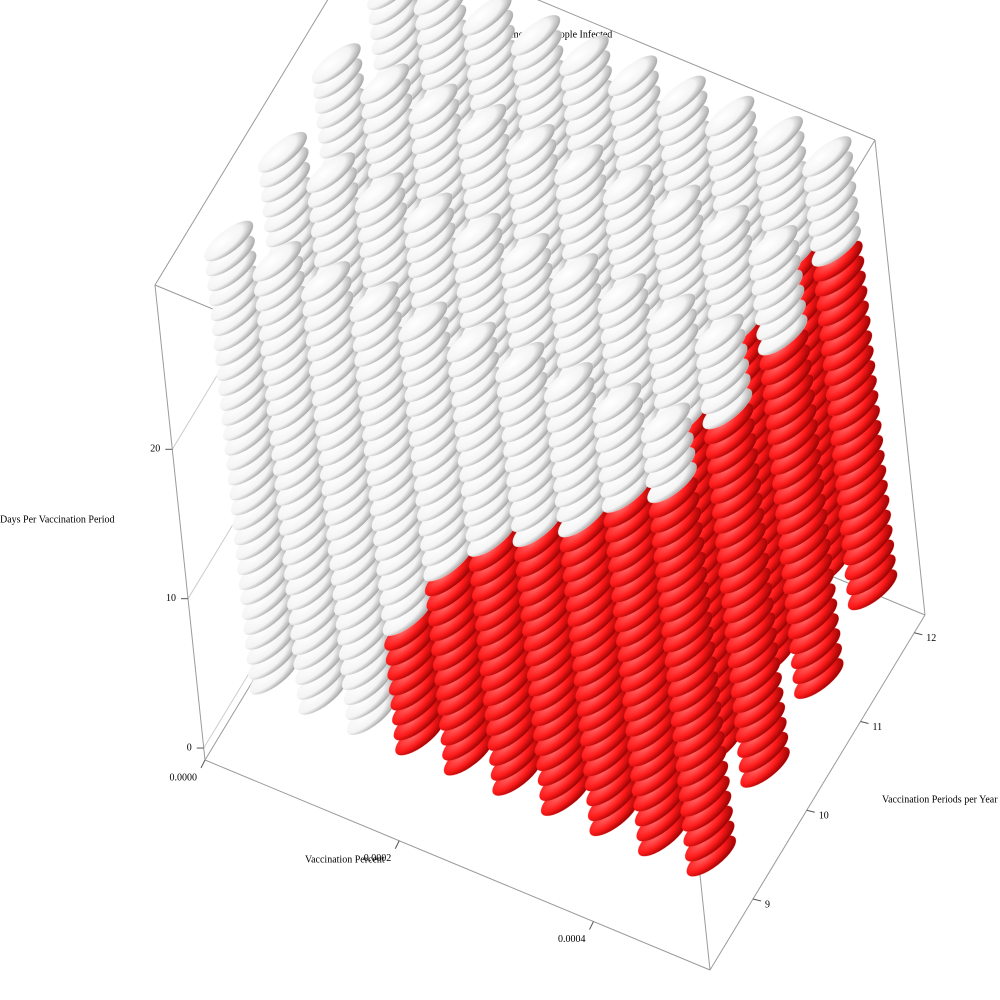 The image size is (1000, 1000). Describe the element at coordinates (57, 519) in the screenshot. I see `z-axis-label: Days Per Vaccination Period` at that location.